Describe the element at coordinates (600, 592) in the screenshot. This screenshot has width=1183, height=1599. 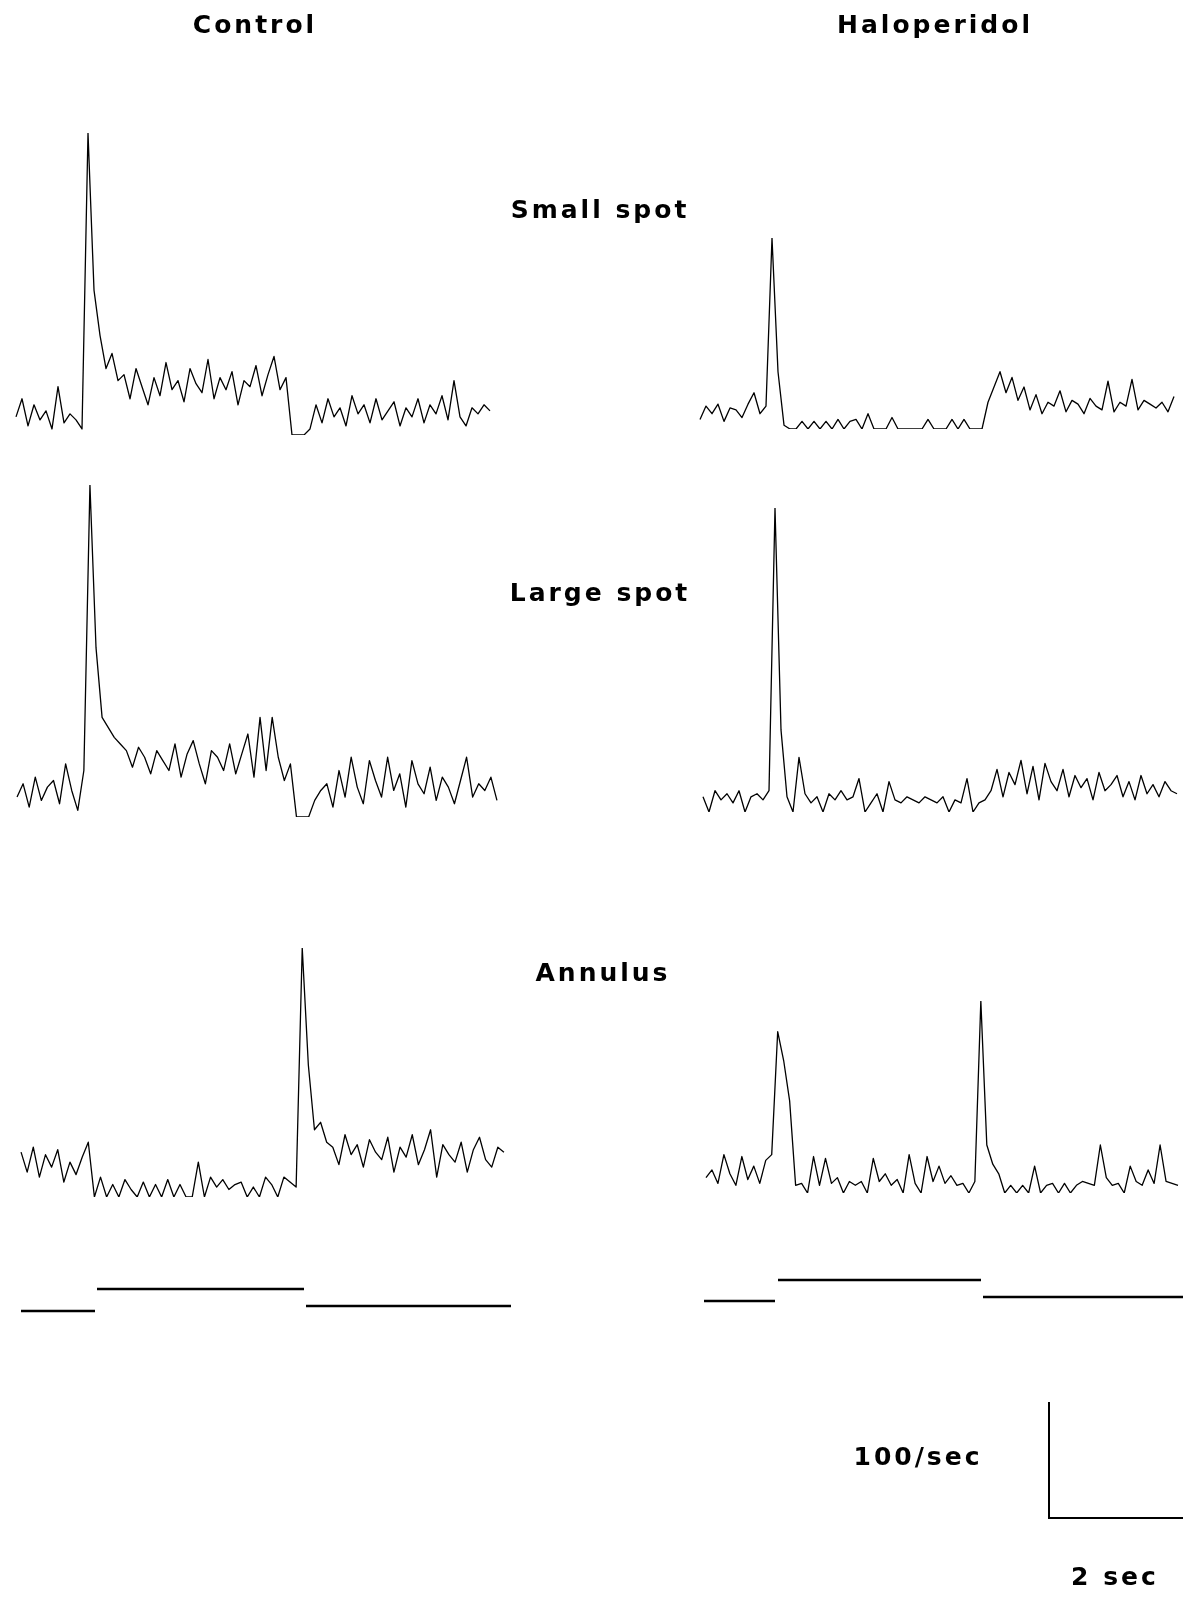
I see `text: Large spot` at that location.